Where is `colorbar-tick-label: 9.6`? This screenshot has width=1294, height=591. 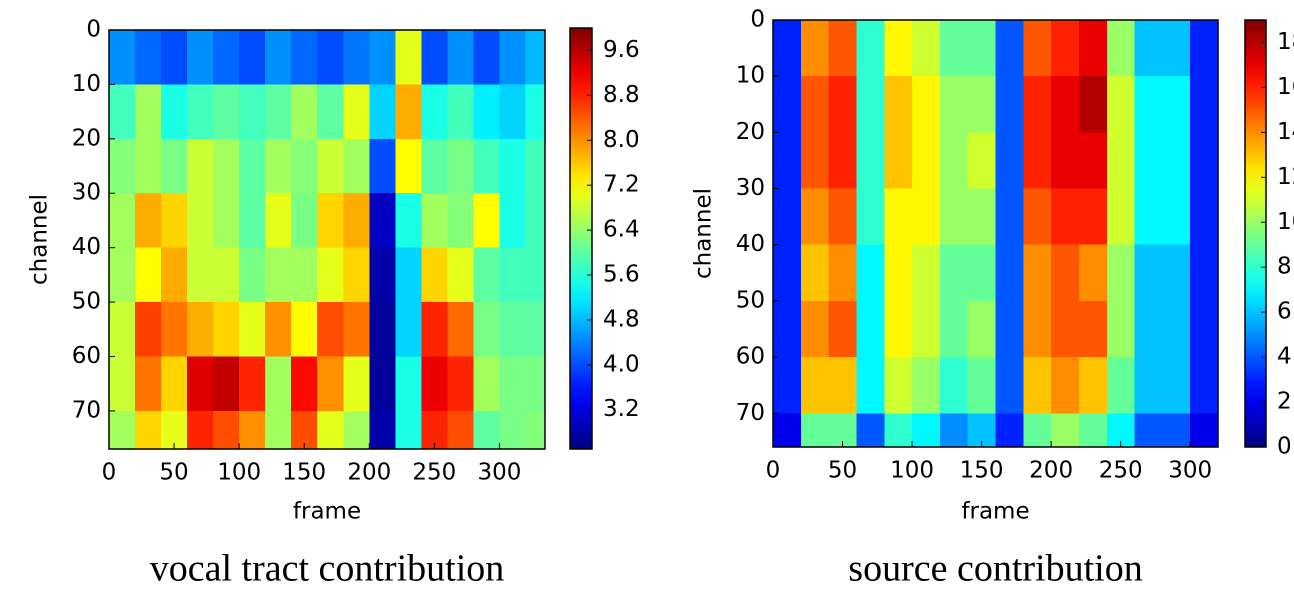 colorbar-tick-label: 9.6 is located at coordinates (621, 50).